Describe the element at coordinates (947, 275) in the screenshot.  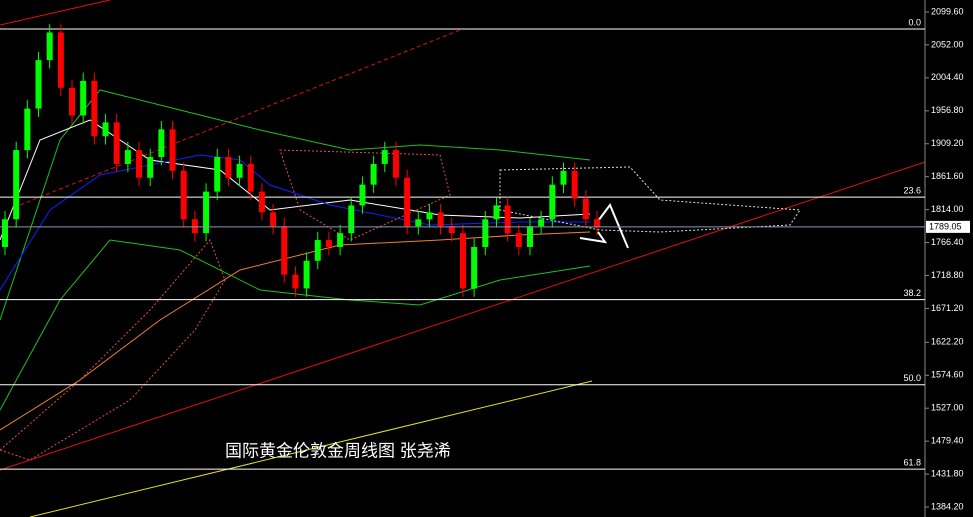
I see `y-tick-label: 1718.80` at that location.